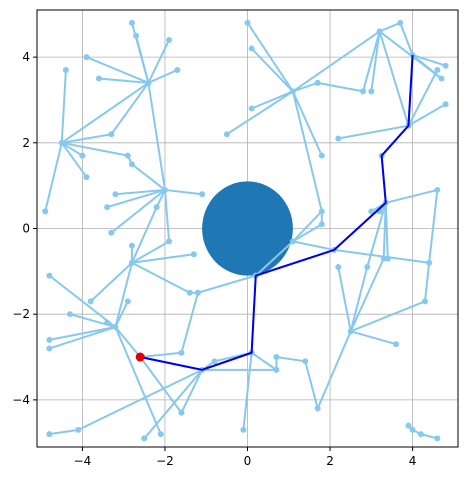 Image resolution: width=466 pixels, height=480 pixels. What do you see at coordinates (140, 357) in the screenshot?
I see `start` at bounding box center [140, 357].